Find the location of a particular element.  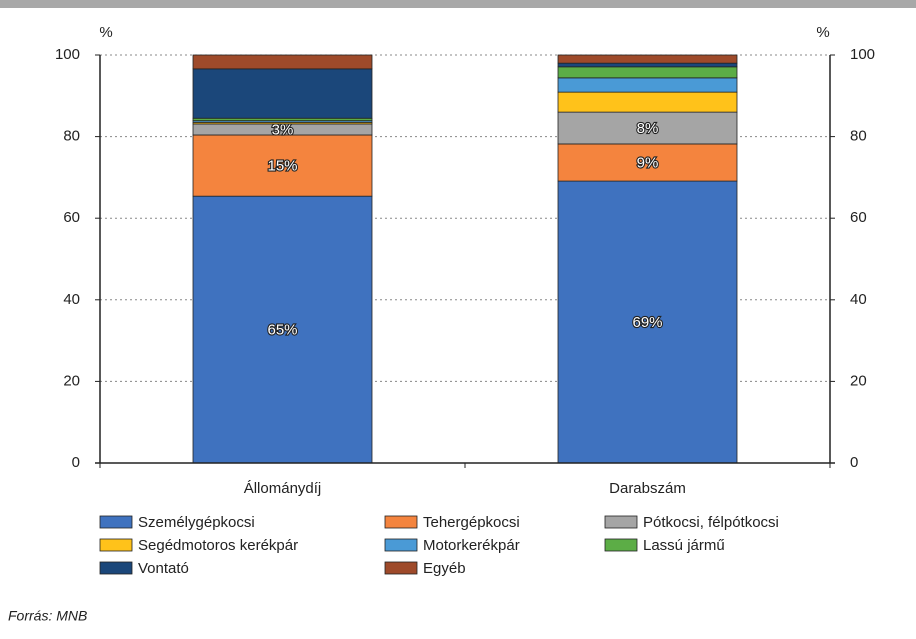

legend-label: Tehergépkocsi is located at coordinates (471, 522).